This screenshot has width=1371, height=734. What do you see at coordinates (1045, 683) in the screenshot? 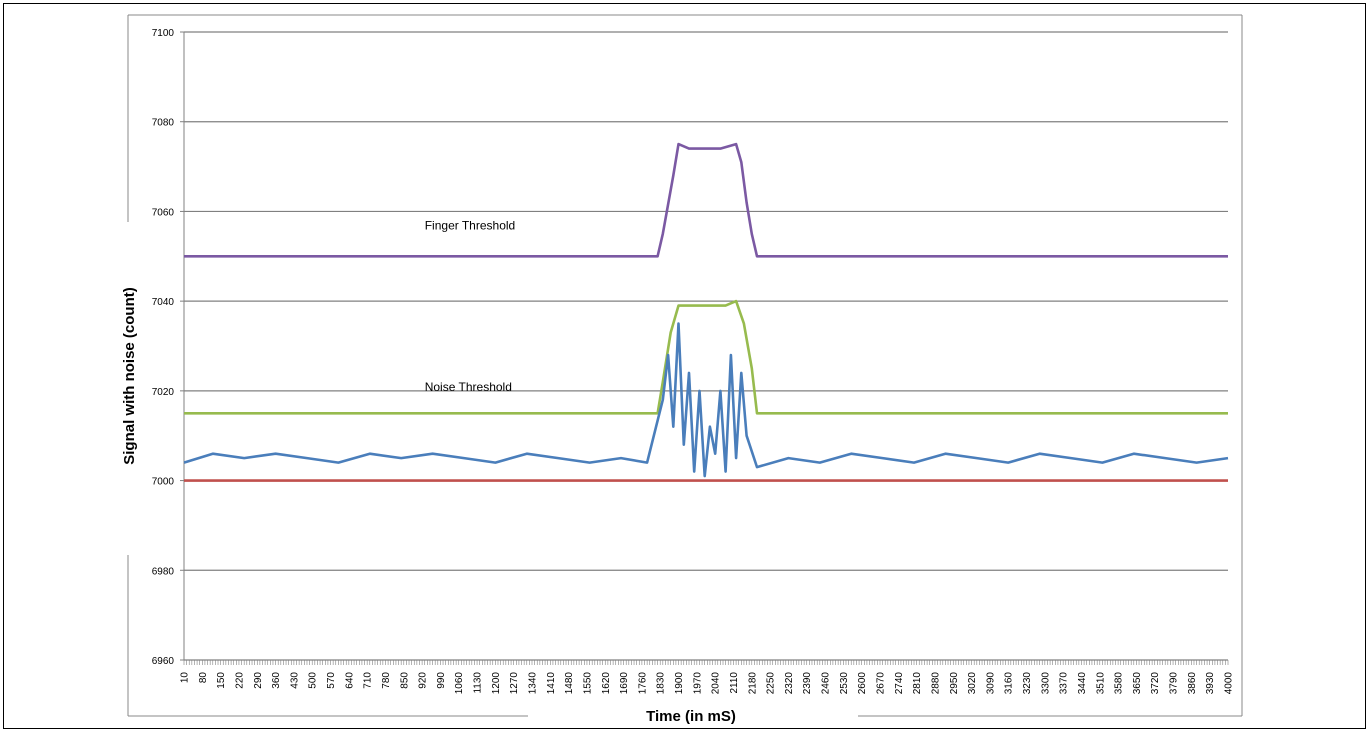
I see `x-tick-label: 3300` at bounding box center [1045, 683].